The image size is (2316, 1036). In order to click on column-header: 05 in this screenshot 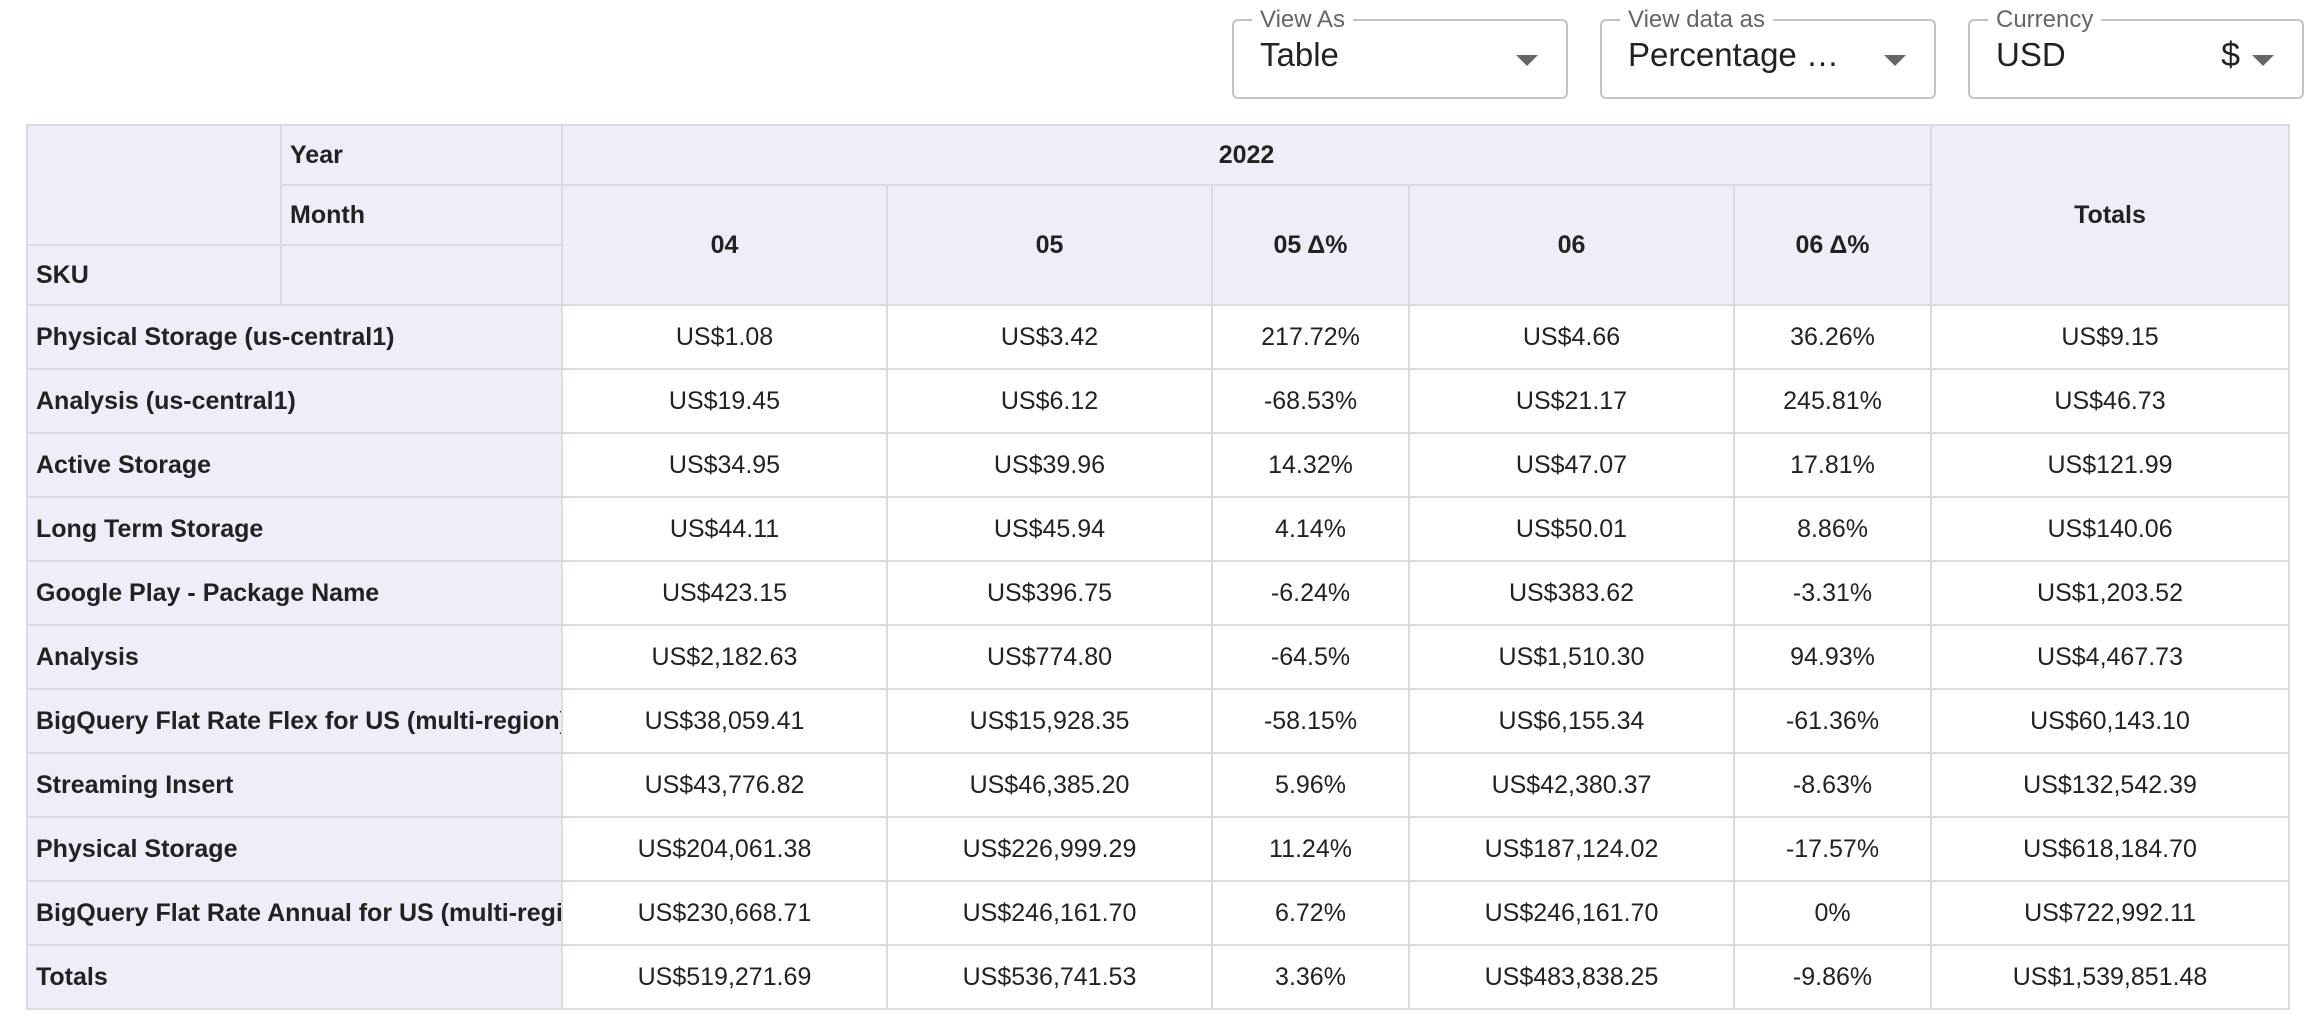, I will do `click(1049, 245)`.